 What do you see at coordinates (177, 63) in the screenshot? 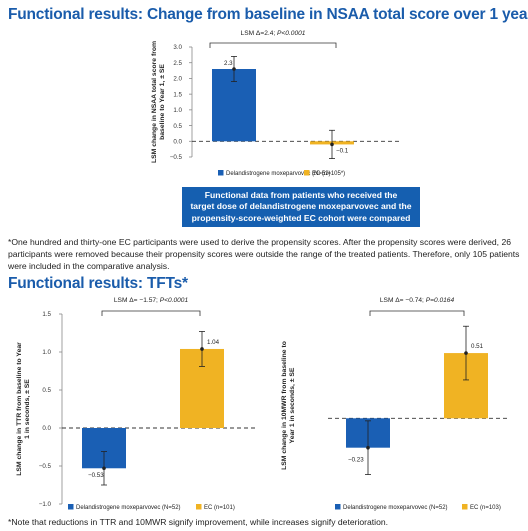
I see `y-tick-label: 2.5` at bounding box center [177, 63].